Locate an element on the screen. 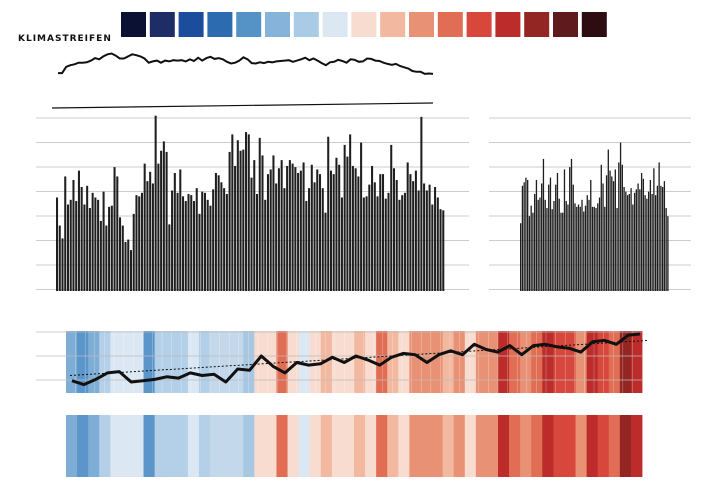 This screenshot has width=705, height=499. top-line-series is located at coordinates (246, 63).